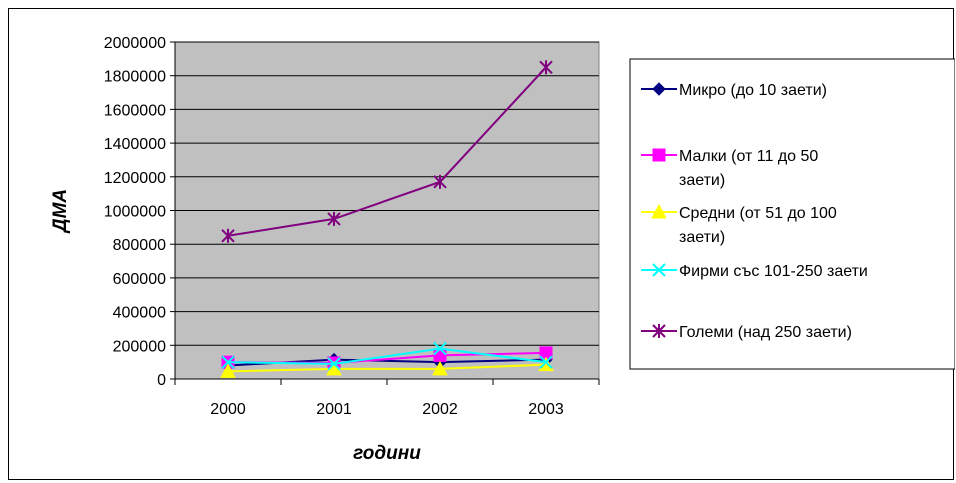 The width and height of the screenshot is (956, 483). I want to click on y-axis-title: ДМА, so click(60, 211).